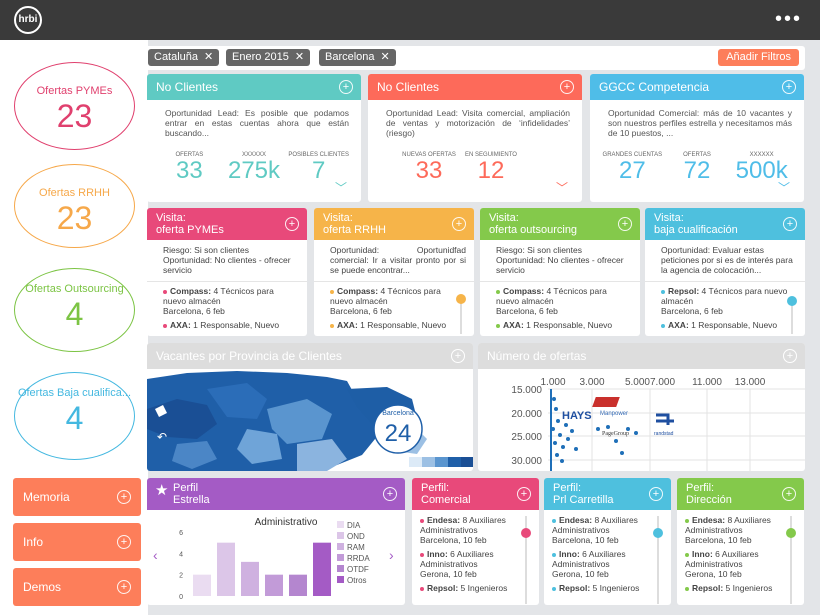 The width and height of the screenshot is (820, 615). What do you see at coordinates (77, 587) in the screenshot?
I see `demos-button: Demos +` at bounding box center [77, 587].